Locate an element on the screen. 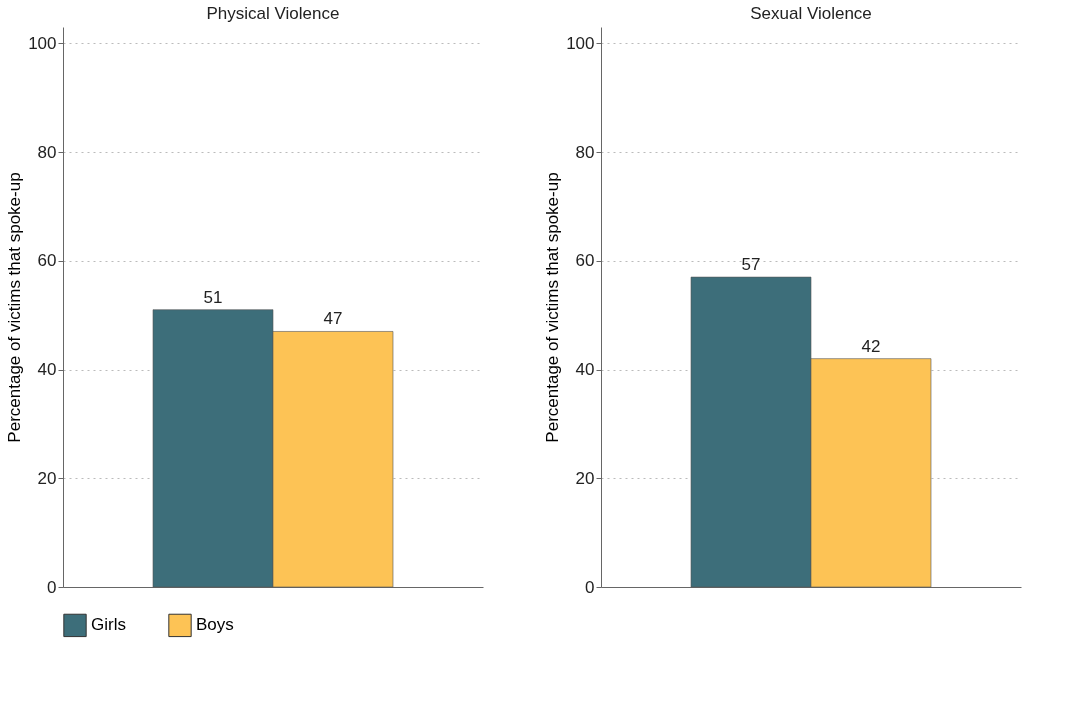 The image size is (1074, 710). chart-title: Physical Violence is located at coordinates (273, 13).